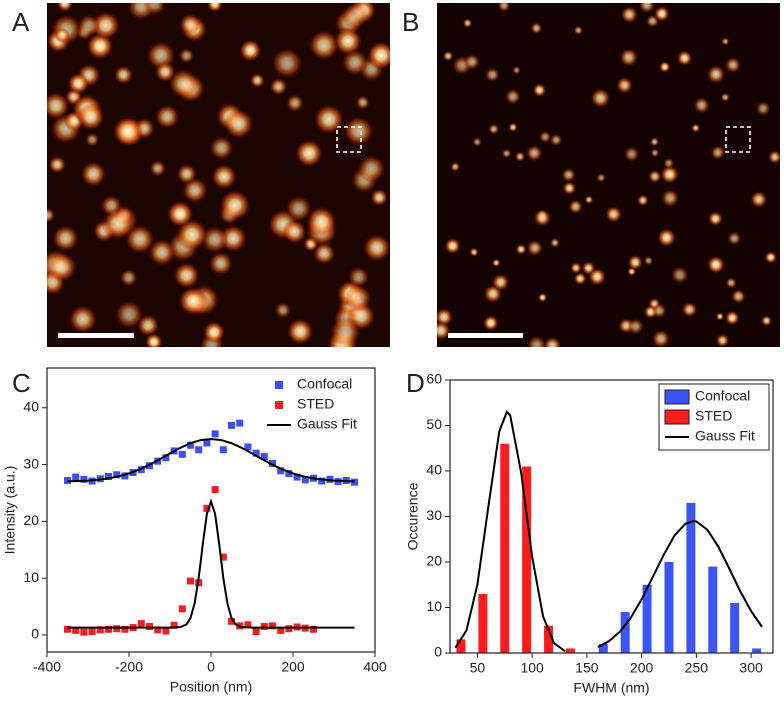  What do you see at coordinates (608, 530) in the screenshot?
I see `fit-line` at bounding box center [608, 530].